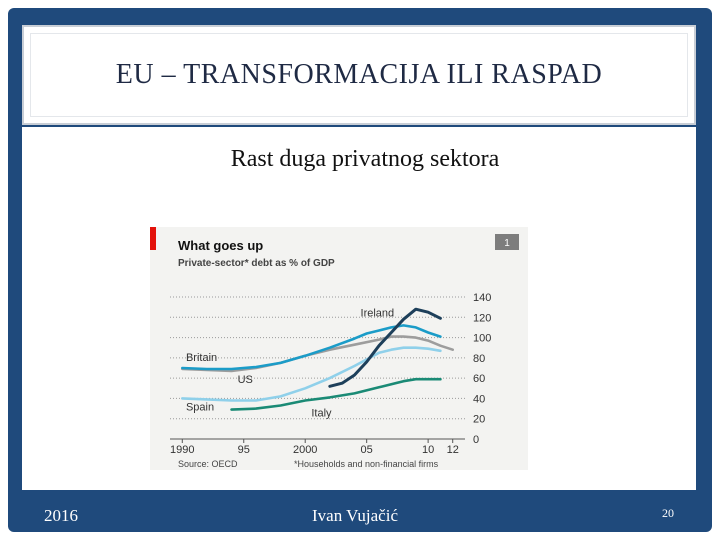 Image resolution: width=720 pixels, height=540 pixels. Describe the element at coordinates (482, 339) in the screenshot. I see `y-tick-label: 100` at that location.